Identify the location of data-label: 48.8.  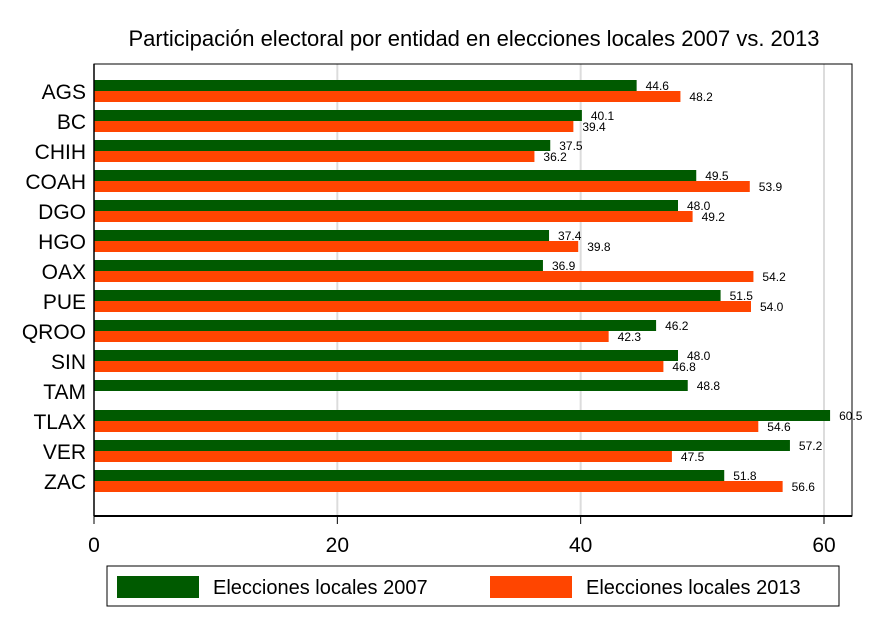
(709, 386).